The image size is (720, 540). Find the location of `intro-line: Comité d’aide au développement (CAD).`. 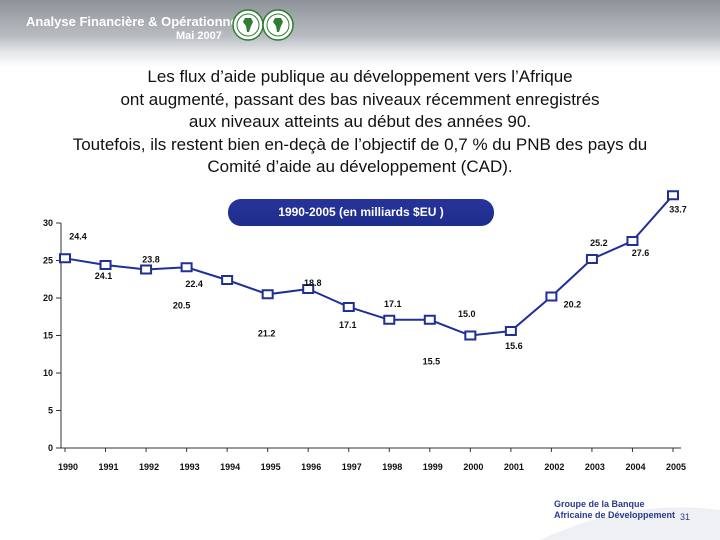

intro-line: Comité d’aide au développement (CAD). is located at coordinates (360, 166).